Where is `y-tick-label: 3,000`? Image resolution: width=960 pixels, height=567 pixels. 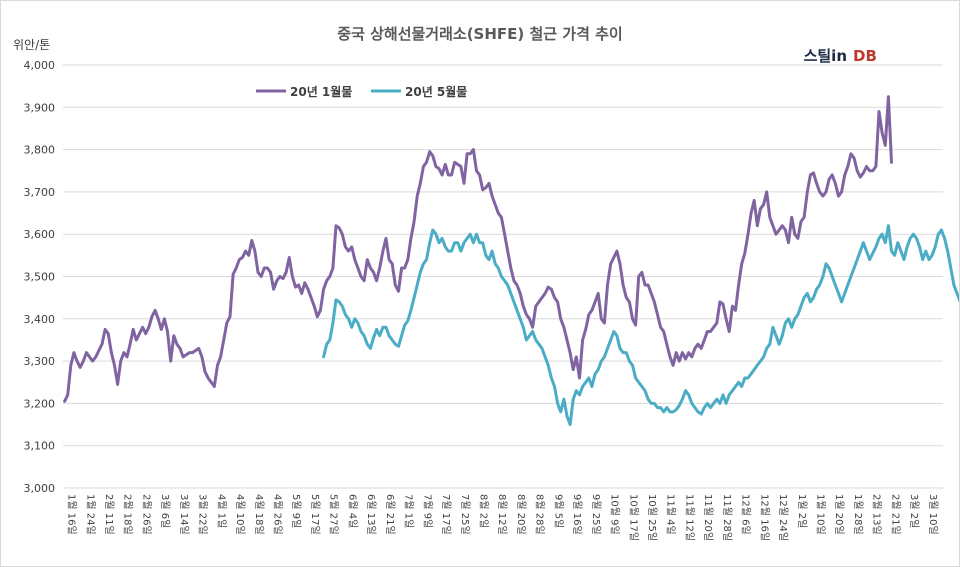 y-tick-label: 3,000 is located at coordinates (40, 488).